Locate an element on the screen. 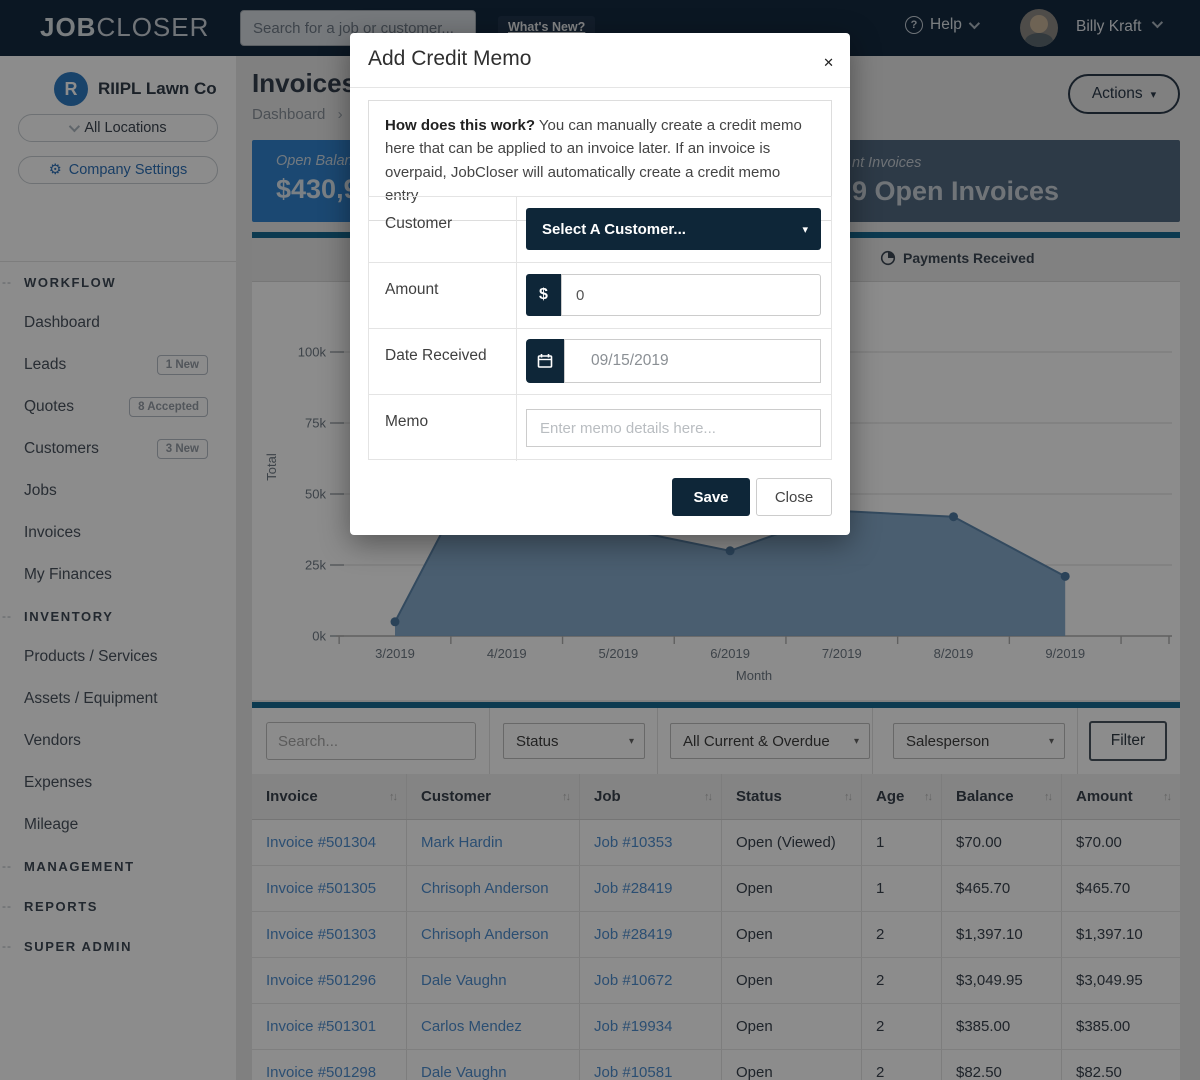 Image resolution: width=1200 pixels, height=1080 pixels. sidebar-item-expenses: Expenses is located at coordinates (118, 783).